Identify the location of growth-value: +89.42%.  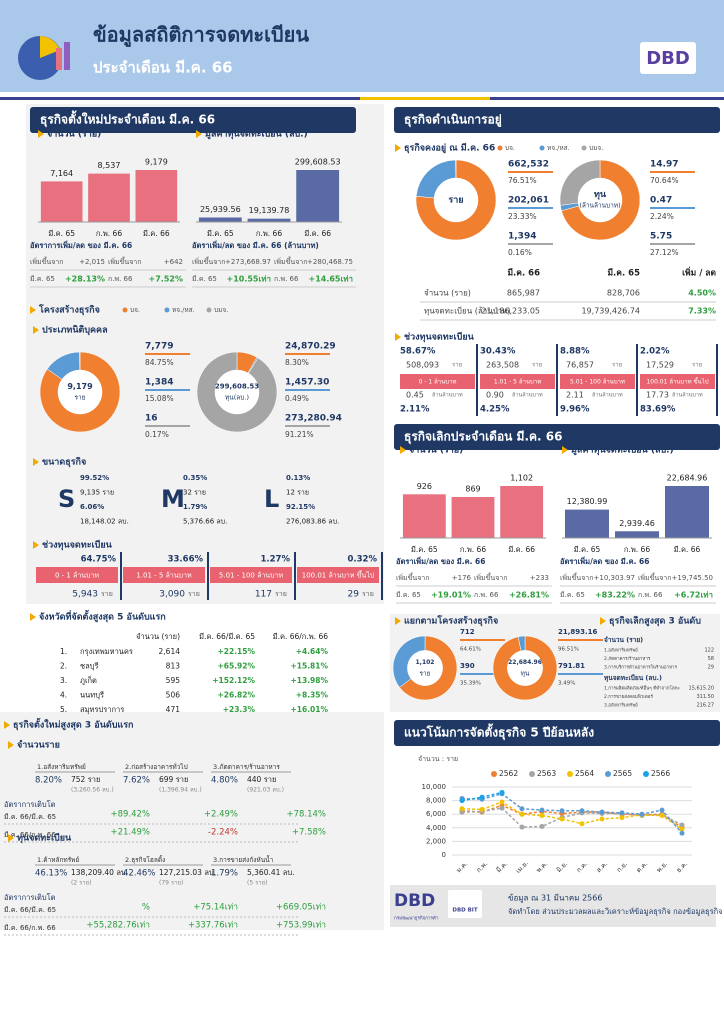
(130, 815).